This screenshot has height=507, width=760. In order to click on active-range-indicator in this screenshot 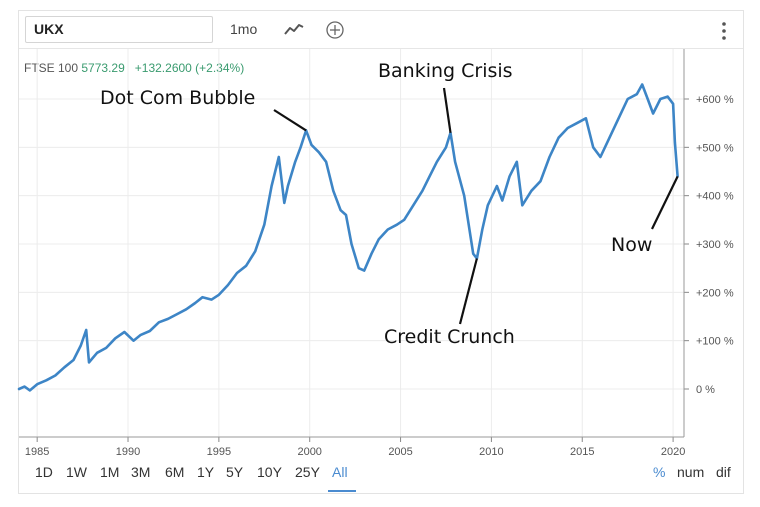, I will do `click(342, 491)`.